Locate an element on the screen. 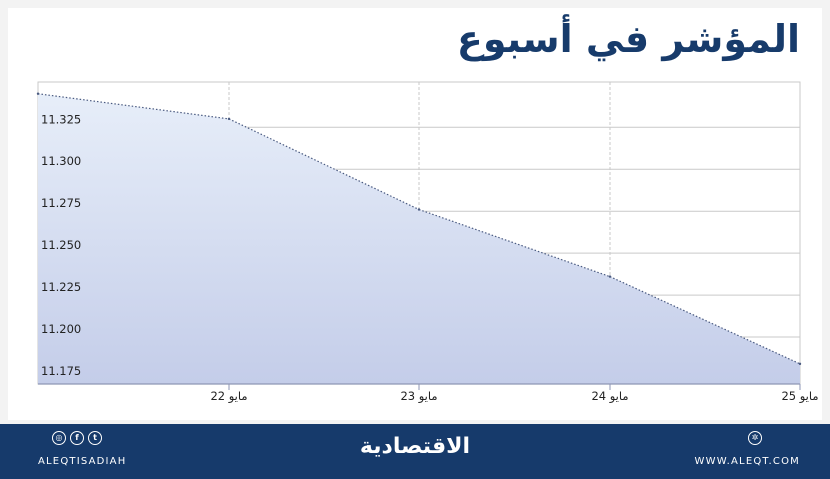 The width and height of the screenshot is (830, 479). site-icon-group: ✲ is located at coordinates (755, 438).